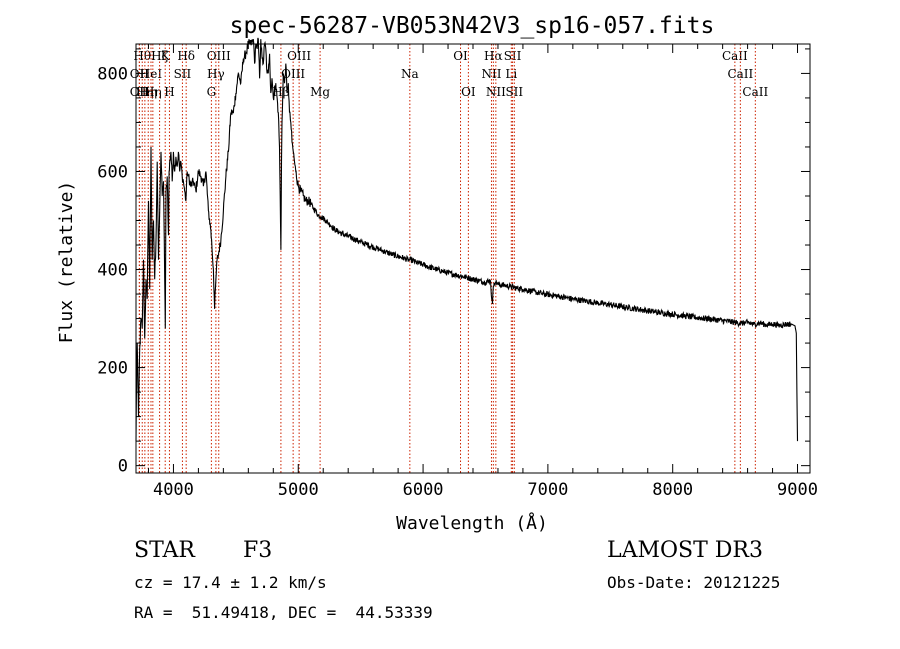 The width and height of the screenshot is (900, 649). Describe the element at coordinates (423, 490) in the screenshot. I see `x-tick-label: 6000` at that location.